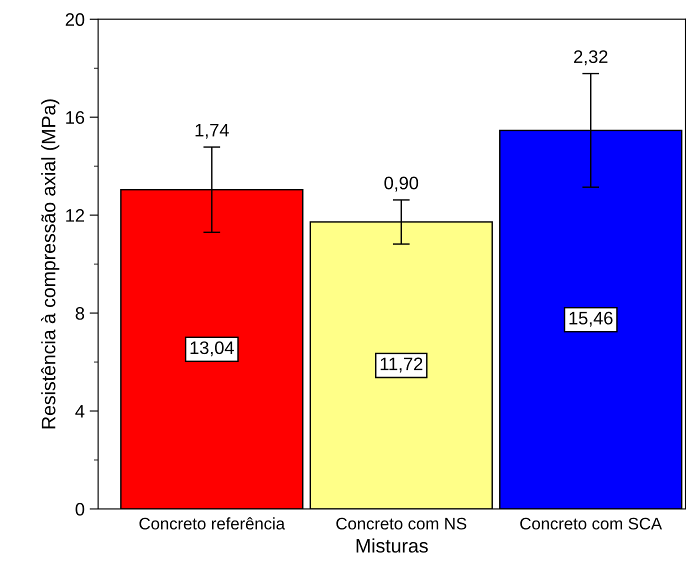 The height and width of the screenshot is (583, 691). Describe the element at coordinates (591, 58) in the screenshot. I see `annotation: 2,32` at that location.